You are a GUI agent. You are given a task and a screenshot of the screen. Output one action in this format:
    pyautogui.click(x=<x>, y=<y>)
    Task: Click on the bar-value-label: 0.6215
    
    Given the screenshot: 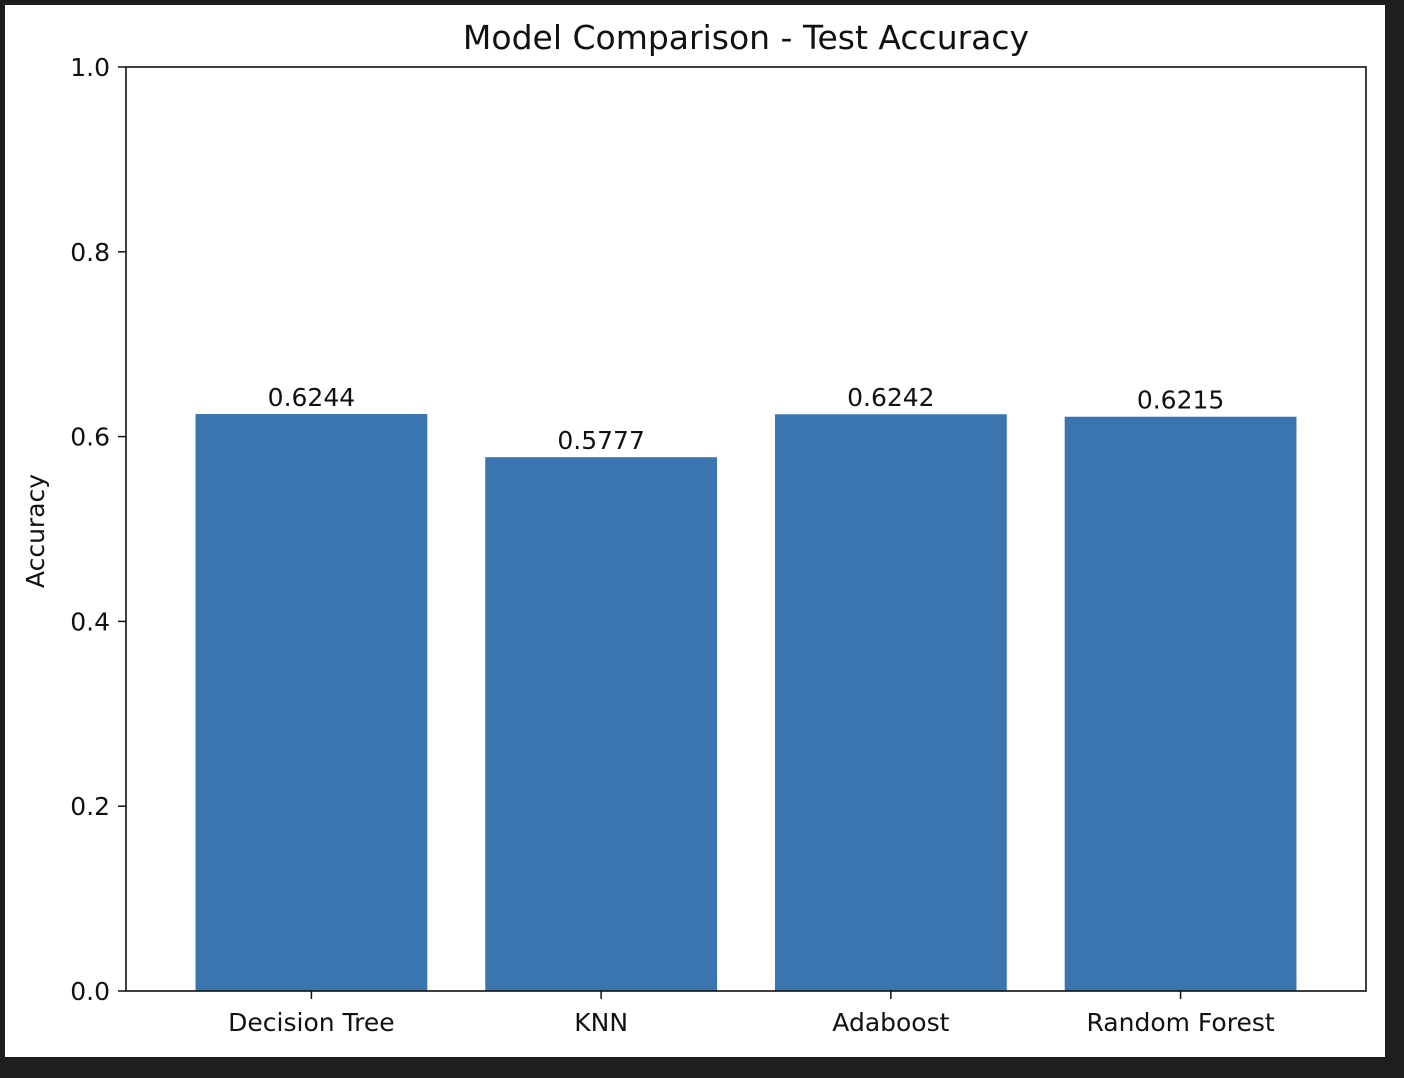 What is the action you would take?
    pyautogui.click(x=1180, y=400)
    